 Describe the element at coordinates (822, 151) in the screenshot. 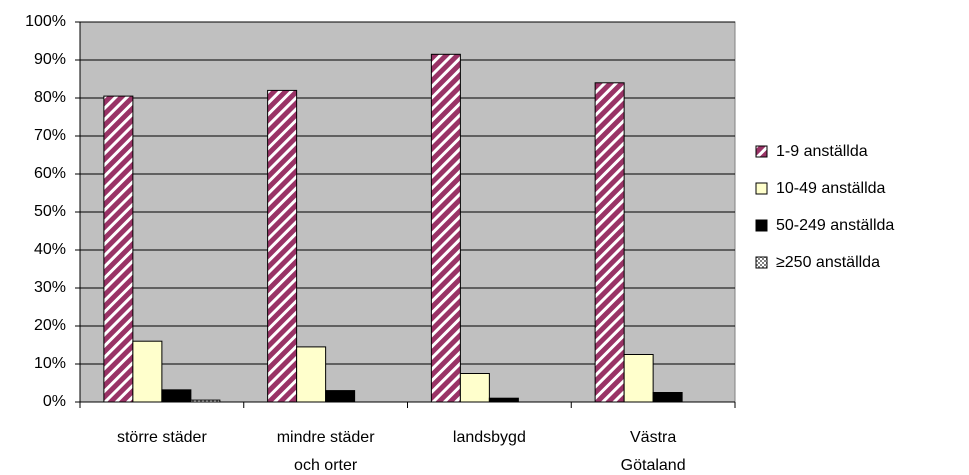

I see `legend-label: 1-9 anställda` at that location.